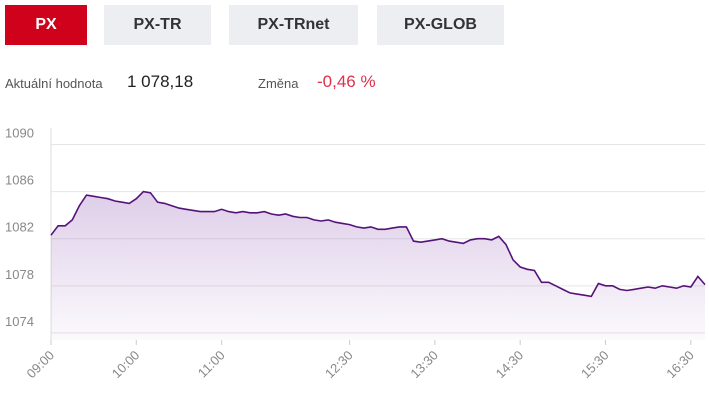  What do you see at coordinates (680, 365) in the screenshot?
I see `x-tick-label: 16:30` at bounding box center [680, 365].